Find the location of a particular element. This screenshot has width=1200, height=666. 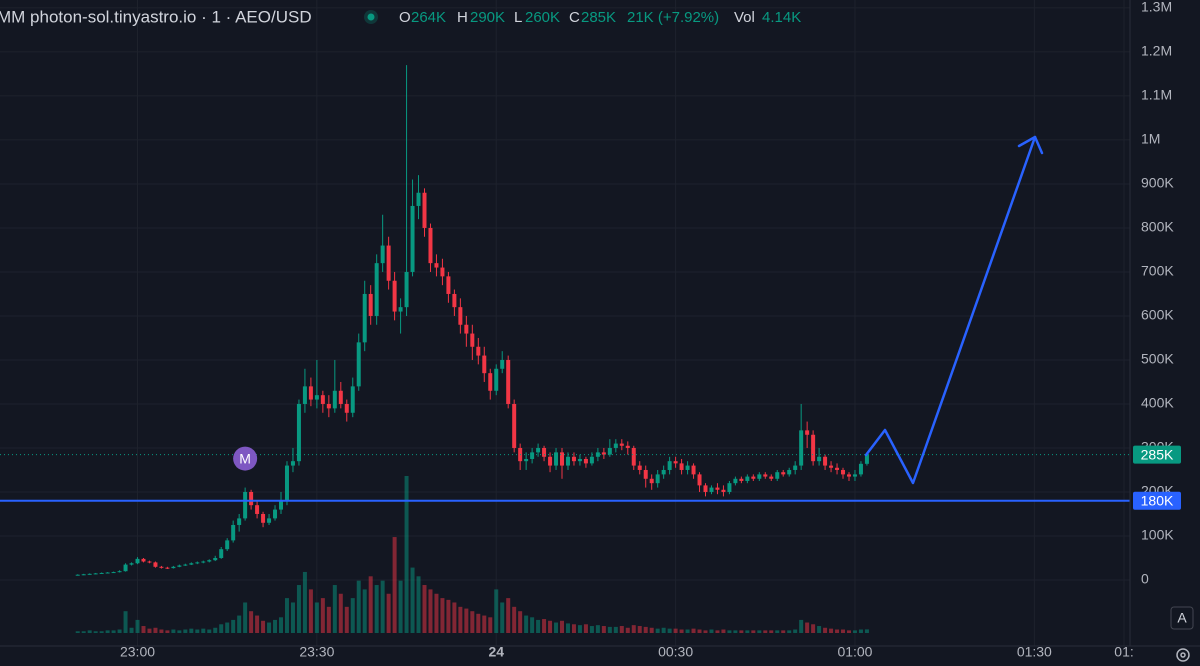

settings-gear is located at coordinates (1183, 655).